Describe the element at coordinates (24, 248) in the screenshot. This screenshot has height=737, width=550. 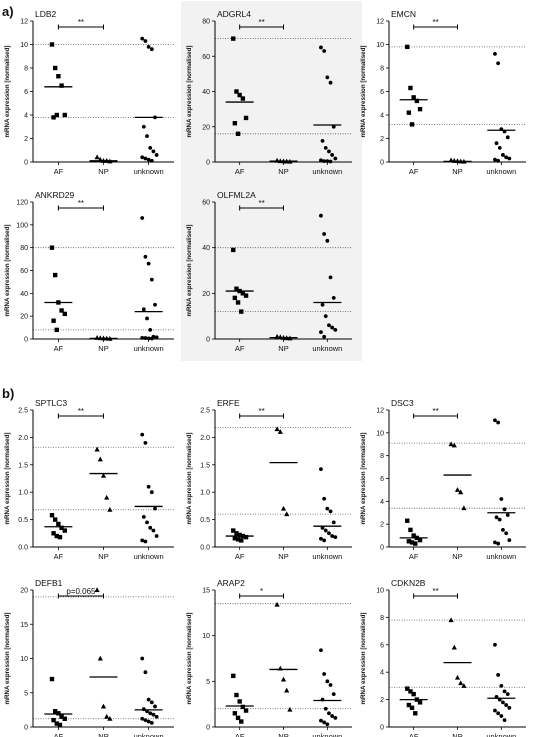
I see `y-tick-label: 80` at that location.